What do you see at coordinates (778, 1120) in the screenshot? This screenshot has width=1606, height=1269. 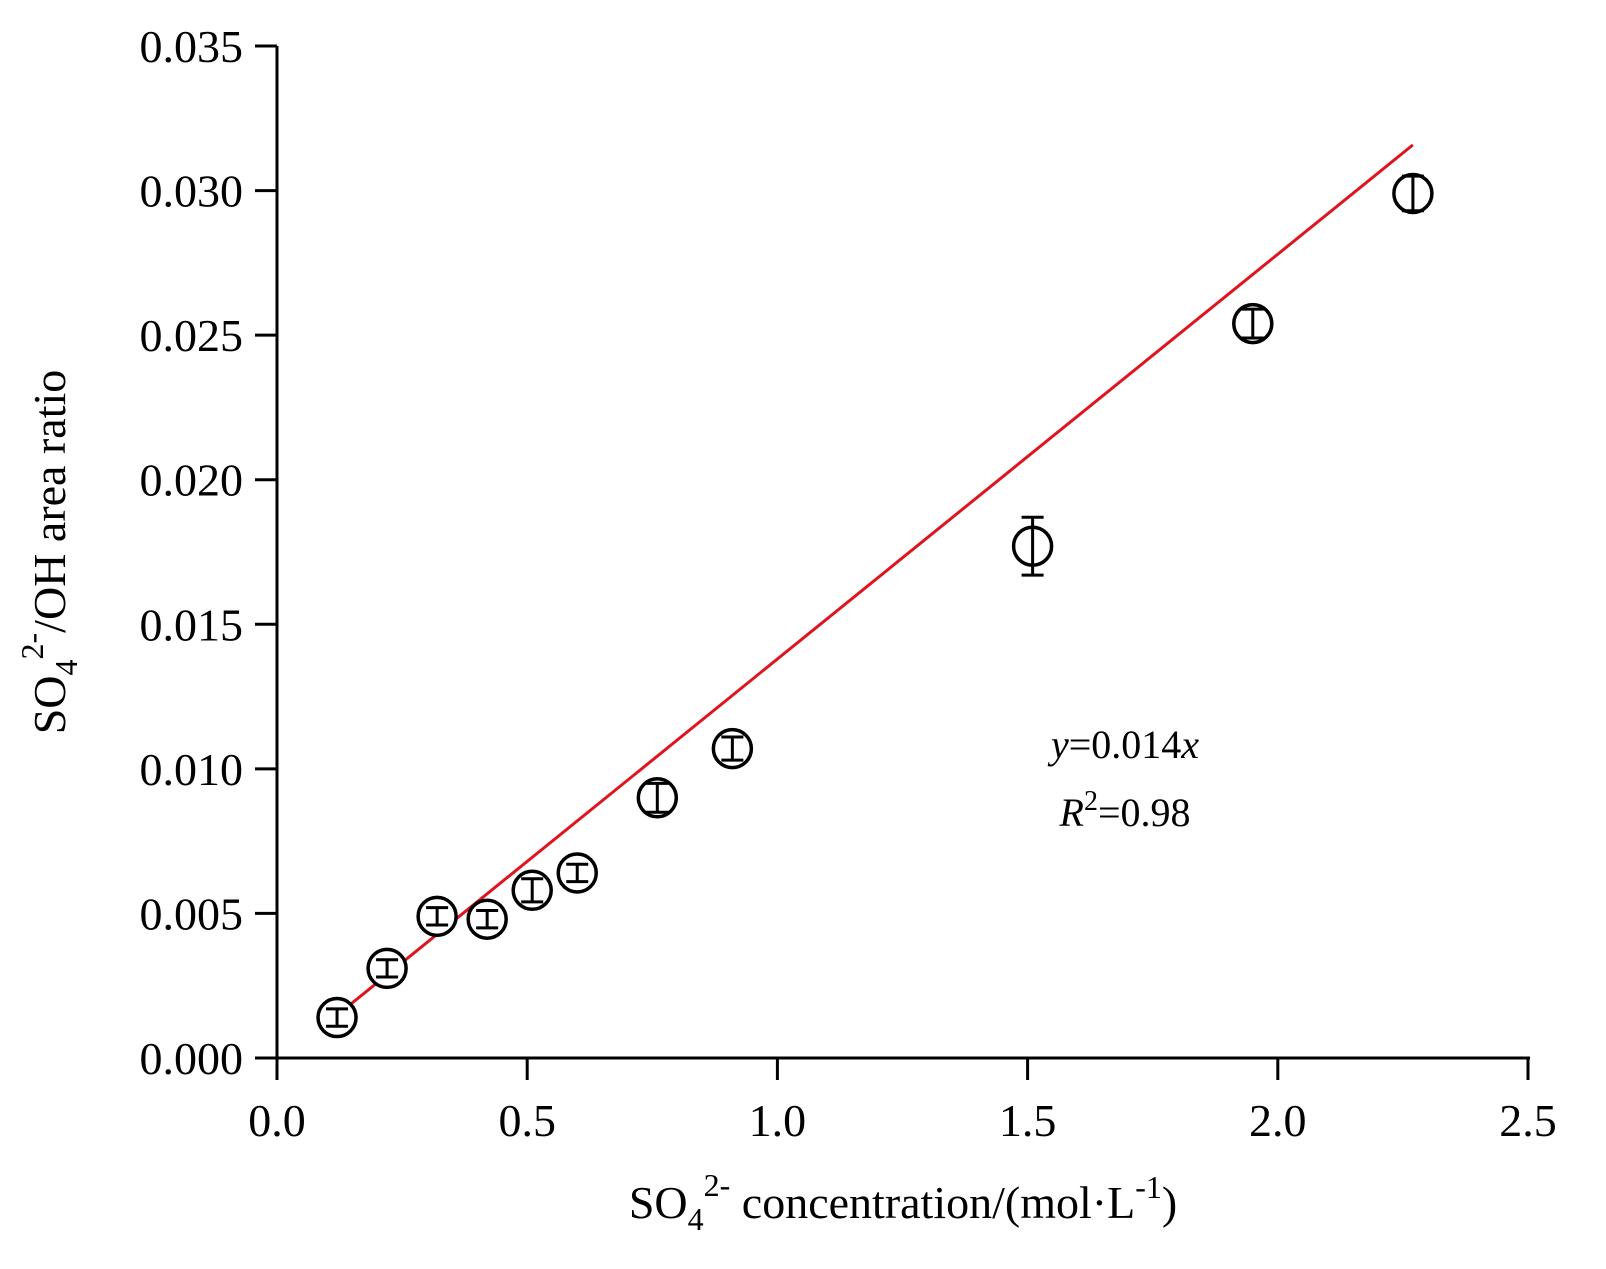 I see `x-tick-label: 1.0` at bounding box center [778, 1120].